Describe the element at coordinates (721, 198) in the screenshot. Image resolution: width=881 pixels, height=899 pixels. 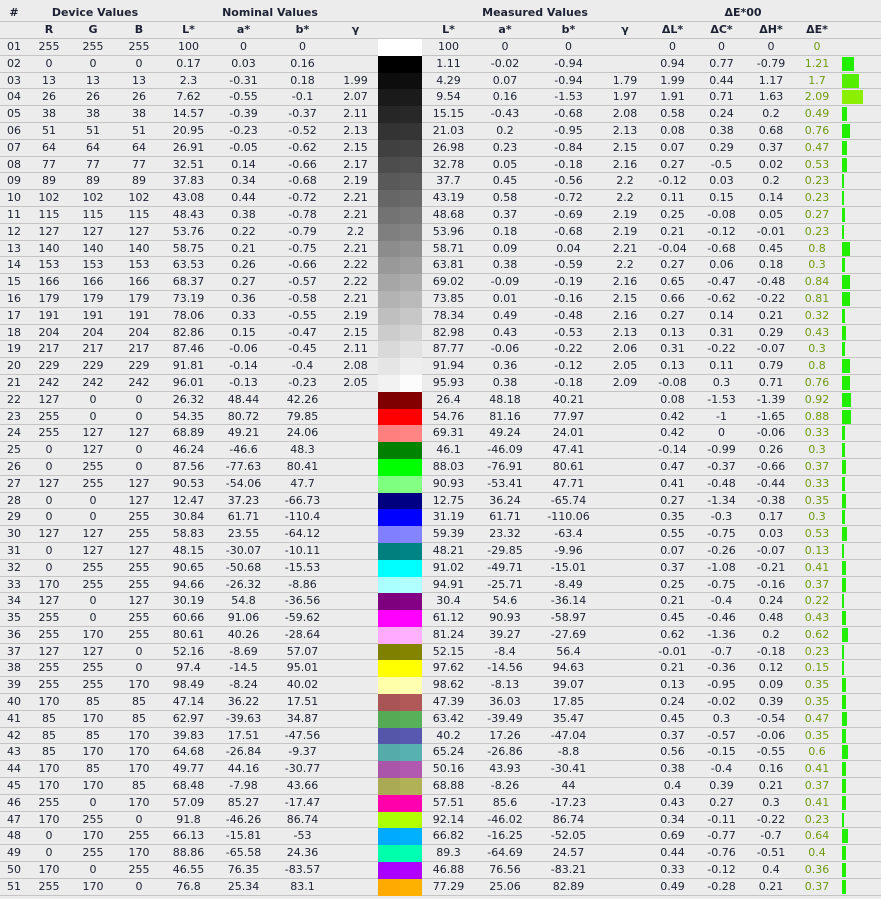
I see `cell-delta-c: 0.15` at that location.